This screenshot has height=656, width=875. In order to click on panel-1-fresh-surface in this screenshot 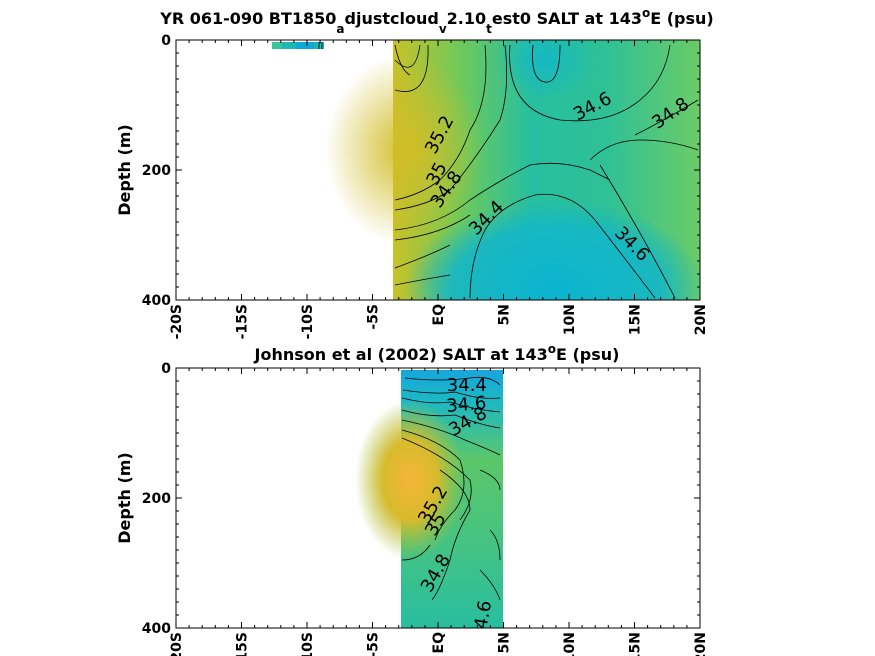, I will do `click(545, 70)`.